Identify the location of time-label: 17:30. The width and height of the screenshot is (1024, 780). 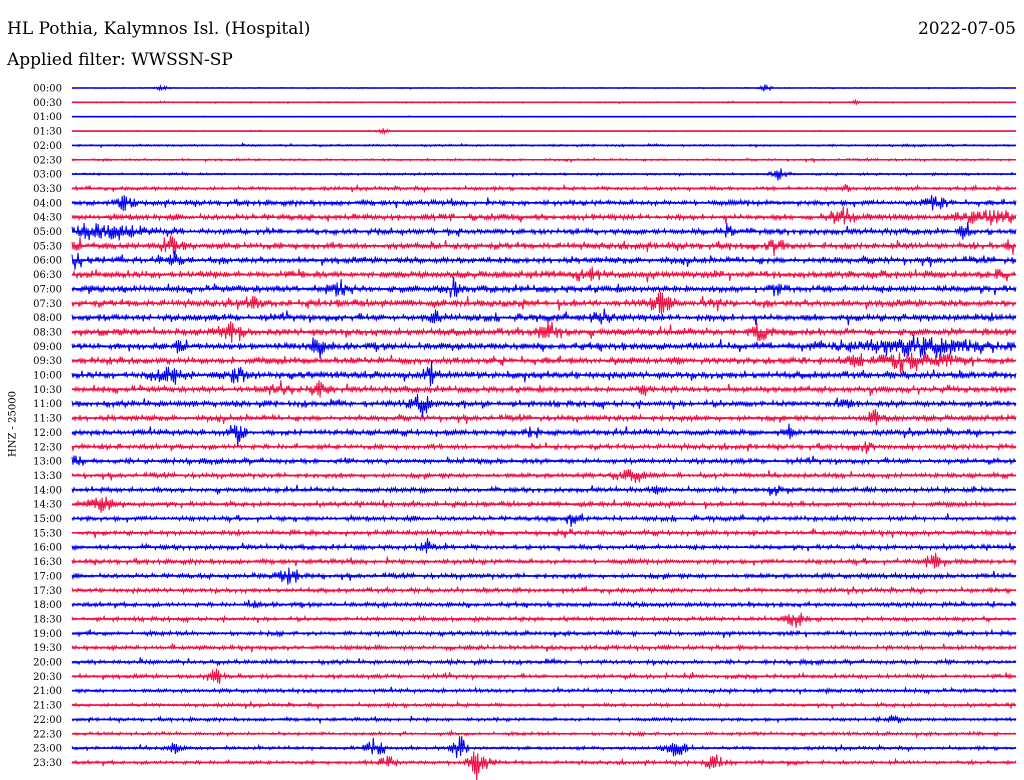
(47, 591).